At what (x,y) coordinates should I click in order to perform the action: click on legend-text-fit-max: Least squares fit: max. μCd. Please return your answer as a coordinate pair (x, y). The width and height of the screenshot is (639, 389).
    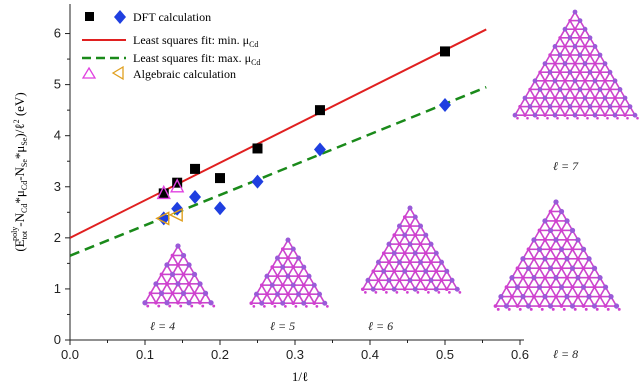
    Looking at the image, I should click on (196, 59).